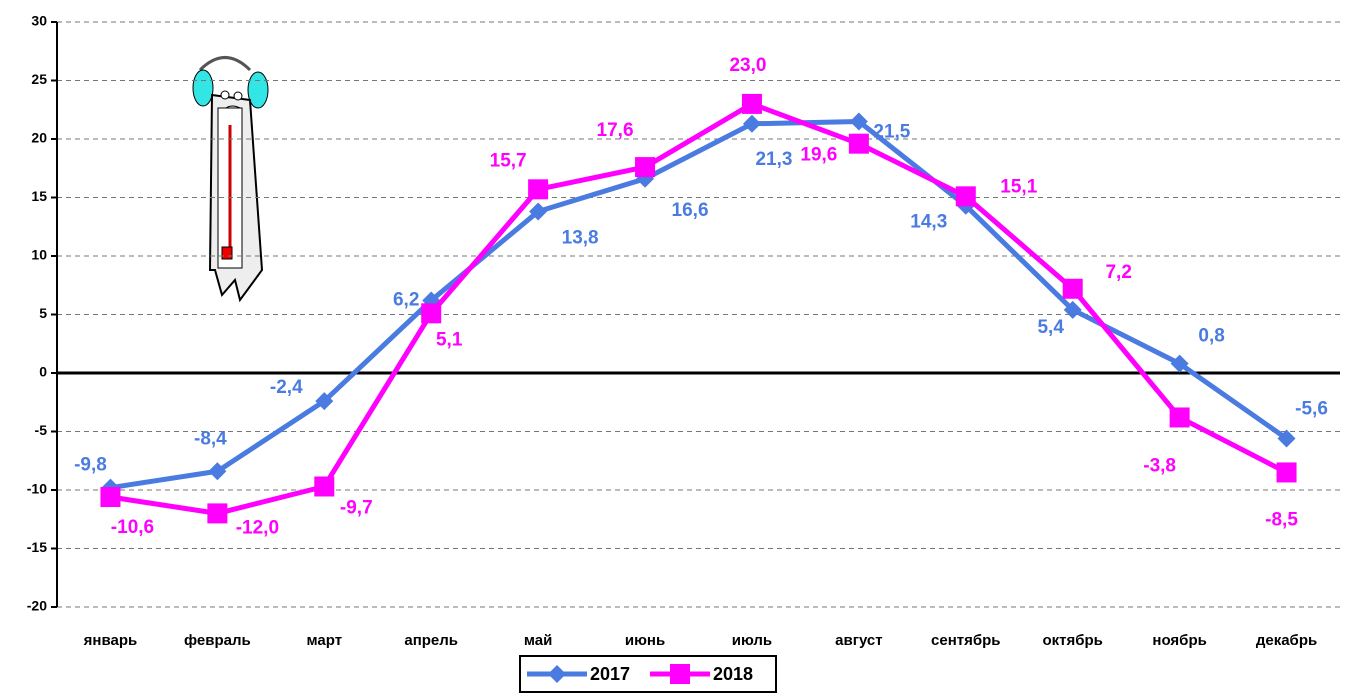 This screenshot has width=1349, height=697. I want to click on x-tick-label: март, so click(325, 640).